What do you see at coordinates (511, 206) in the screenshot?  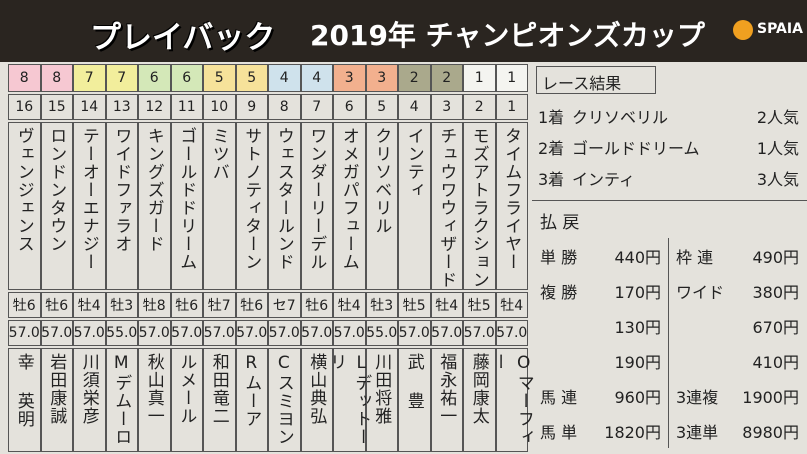 I see `horse-name: タイムフライヤー` at bounding box center [511, 206].